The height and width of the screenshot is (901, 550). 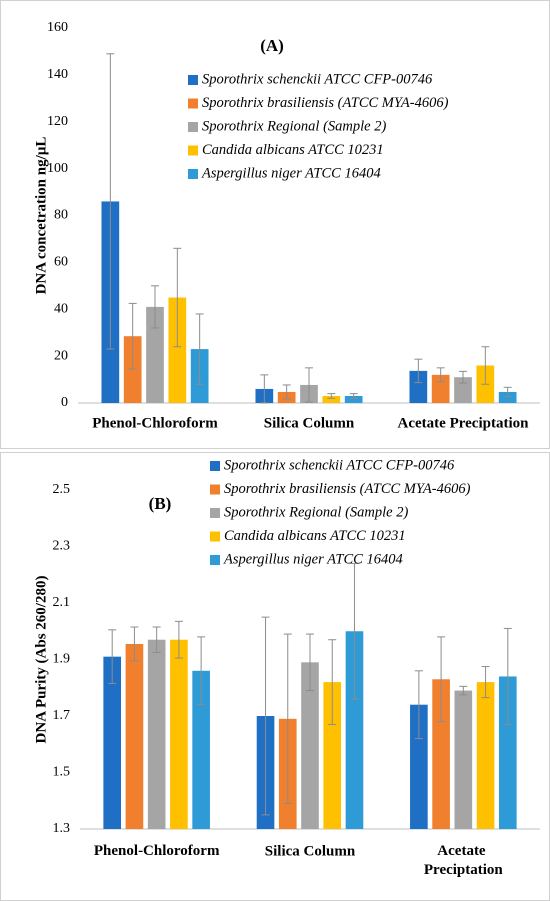 I want to click on chart-title: (B), so click(x=160, y=503).